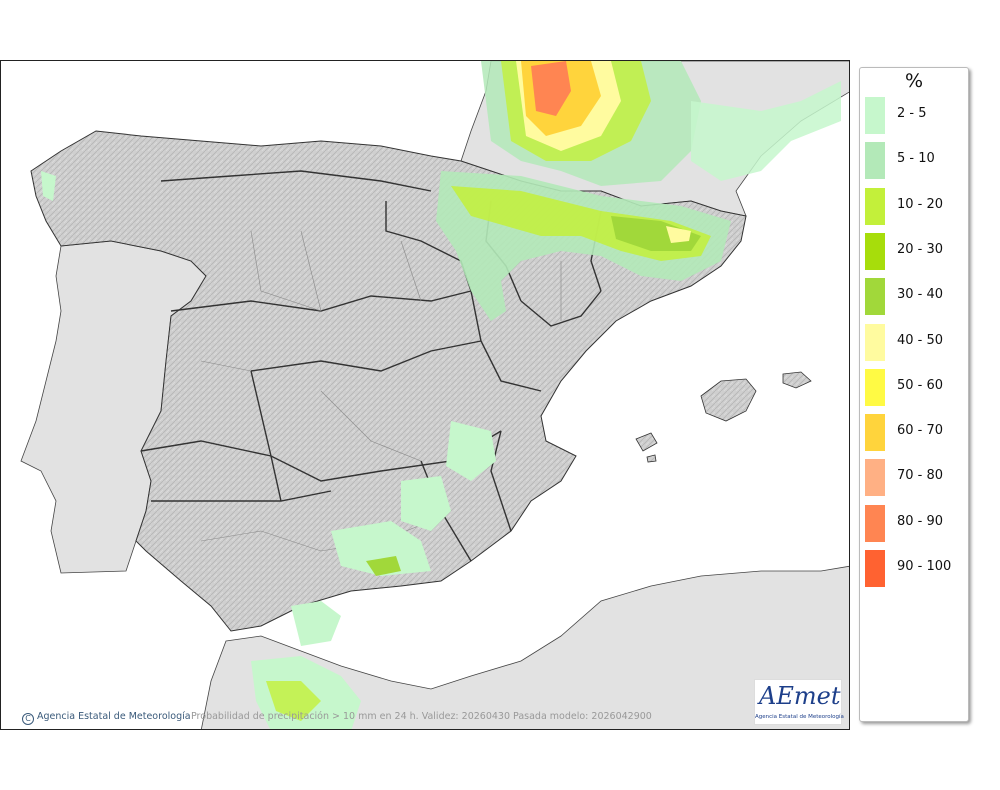  I want to click on aemet-logo-subtitle: Agencia Estatal de Meteorología, so click(799, 717).